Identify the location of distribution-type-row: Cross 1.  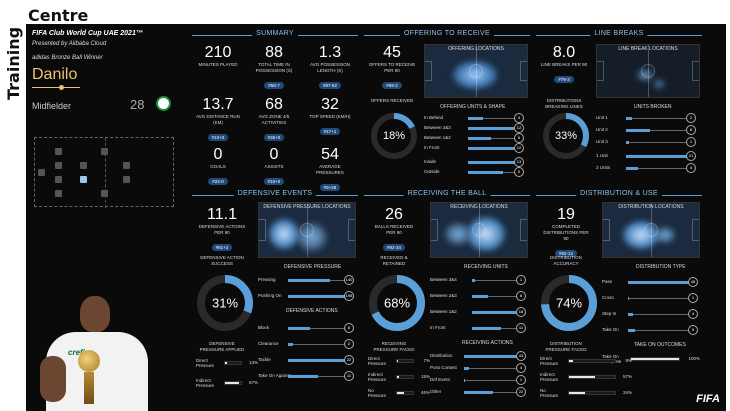
(651, 298).